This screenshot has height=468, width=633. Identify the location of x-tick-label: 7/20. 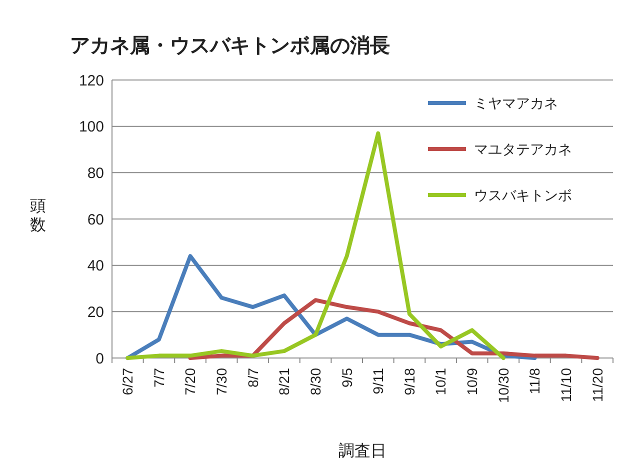
(190, 382).